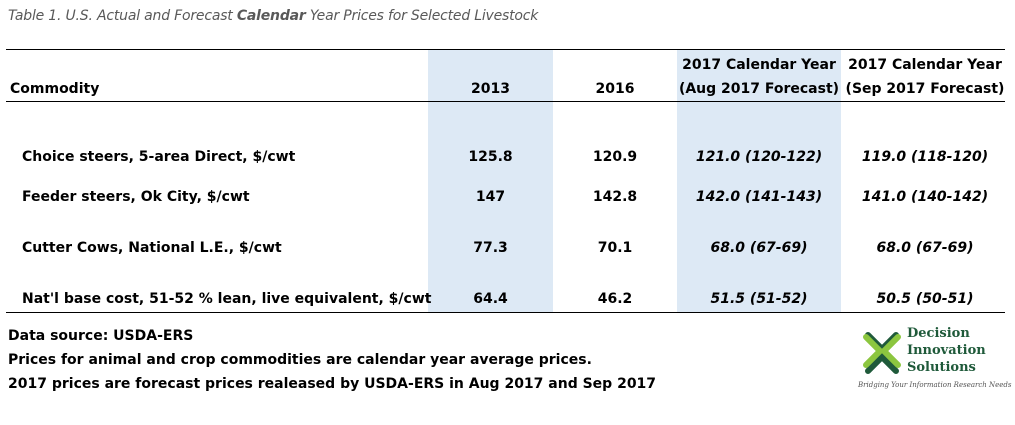  I want to click on header-aug-line2: (Aug 2017 Forecast), so click(759, 89).